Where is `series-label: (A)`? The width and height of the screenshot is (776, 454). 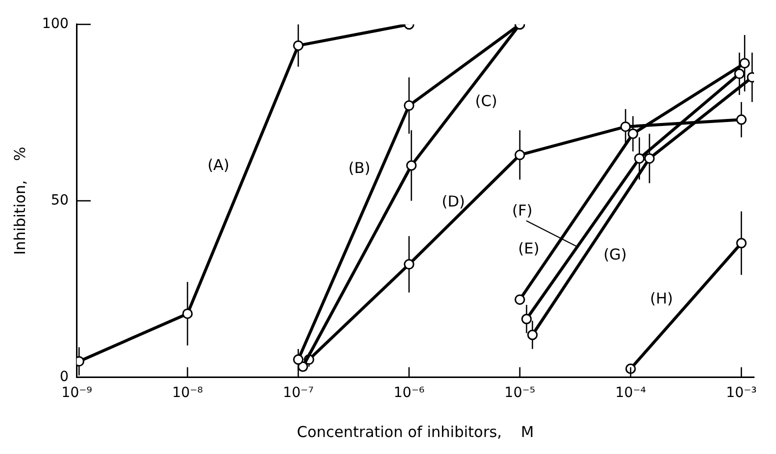
series-label: (A) is located at coordinates (218, 165).